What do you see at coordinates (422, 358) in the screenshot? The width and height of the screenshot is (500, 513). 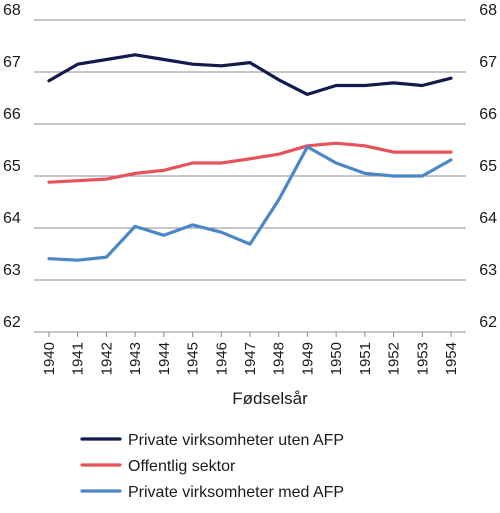 I see `x-tick-label: 1953` at bounding box center [422, 358].